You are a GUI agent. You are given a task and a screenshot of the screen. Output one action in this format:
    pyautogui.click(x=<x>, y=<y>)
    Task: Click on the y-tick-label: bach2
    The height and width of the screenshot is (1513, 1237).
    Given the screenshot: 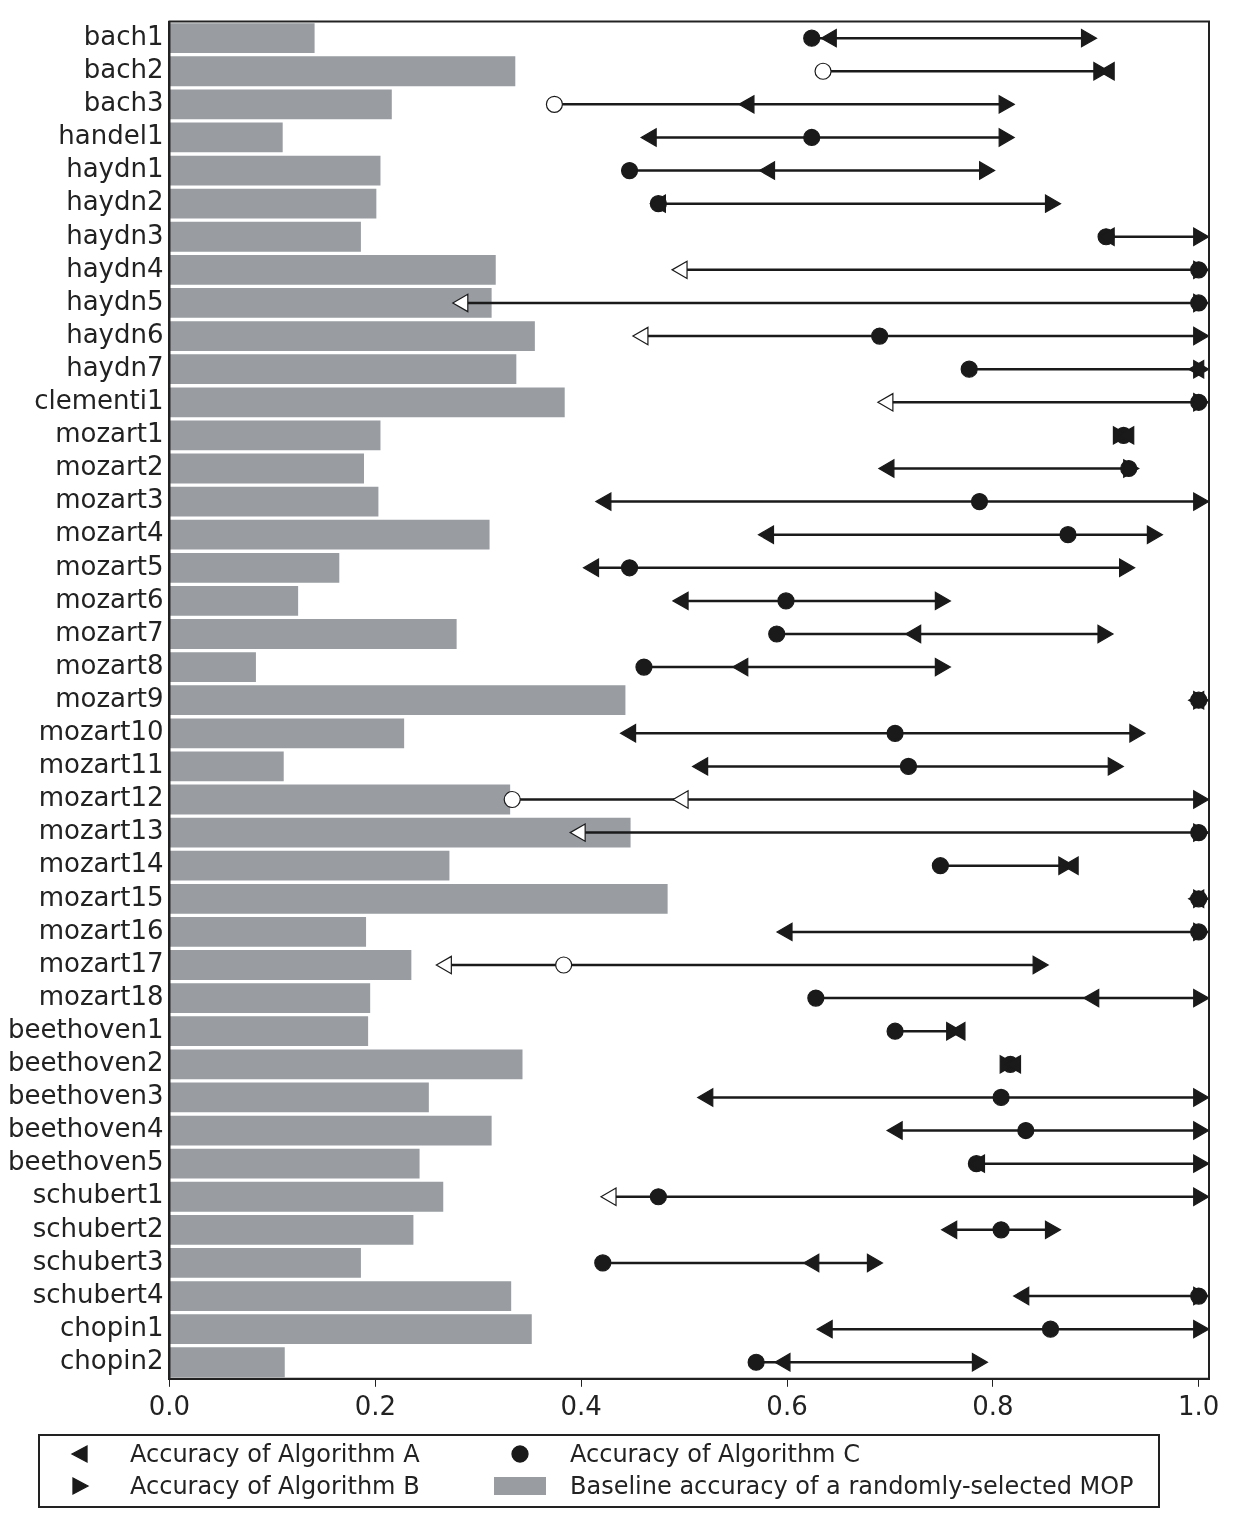 What is the action you would take?
    pyautogui.click(x=123, y=69)
    